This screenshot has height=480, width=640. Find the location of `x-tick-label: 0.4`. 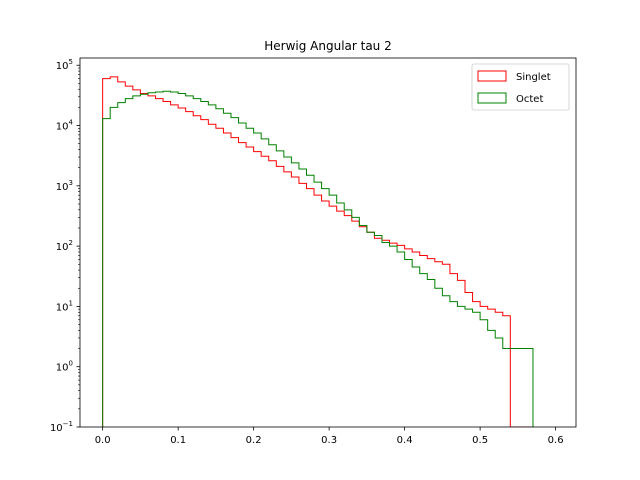

x-tick-label: 0.4 is located at coordinates (405, 440).